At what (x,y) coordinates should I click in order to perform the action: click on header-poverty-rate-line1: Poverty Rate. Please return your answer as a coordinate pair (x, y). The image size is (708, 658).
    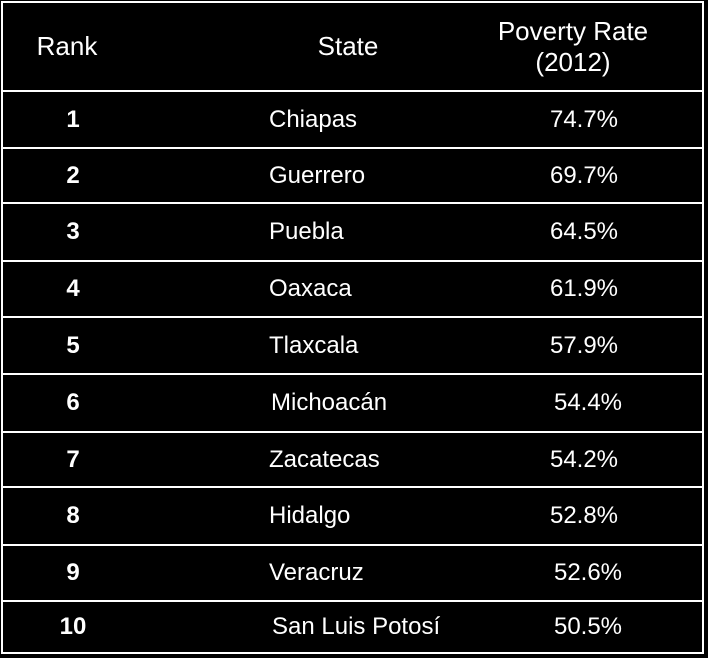
    Looking at the image, I should click on (573, 30).